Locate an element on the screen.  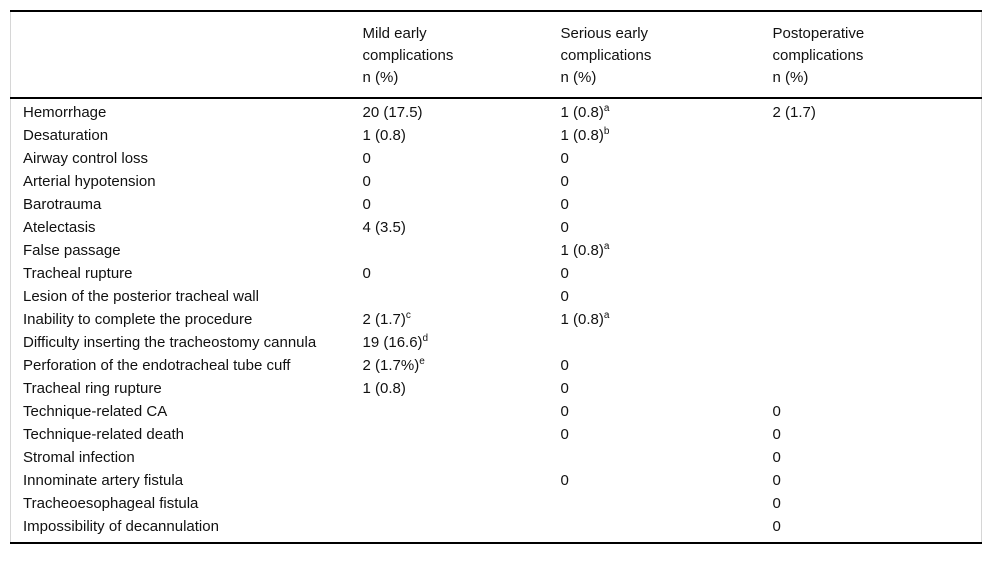
mild-value-cell: 0 is located at coordinates (462, 181).